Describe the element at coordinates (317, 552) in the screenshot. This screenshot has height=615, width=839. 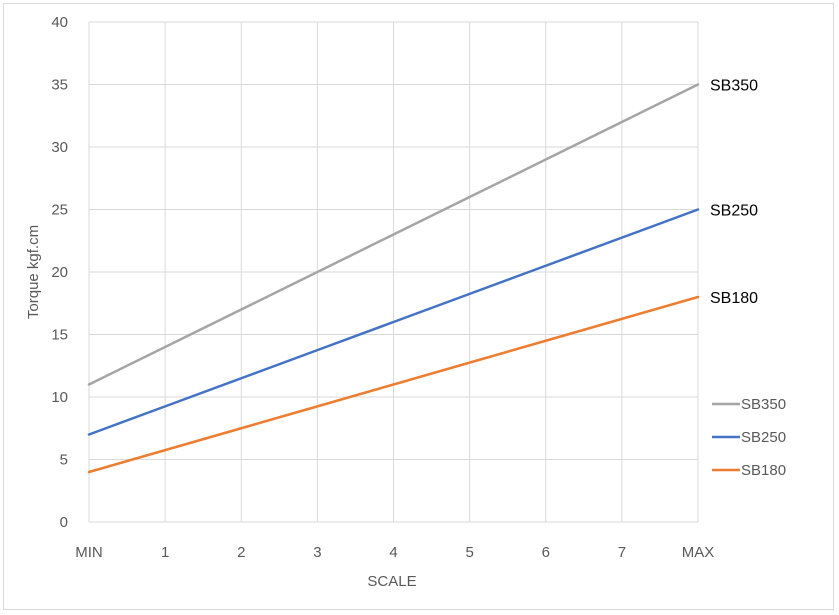
I see `x-tick-label: 3` at that location.